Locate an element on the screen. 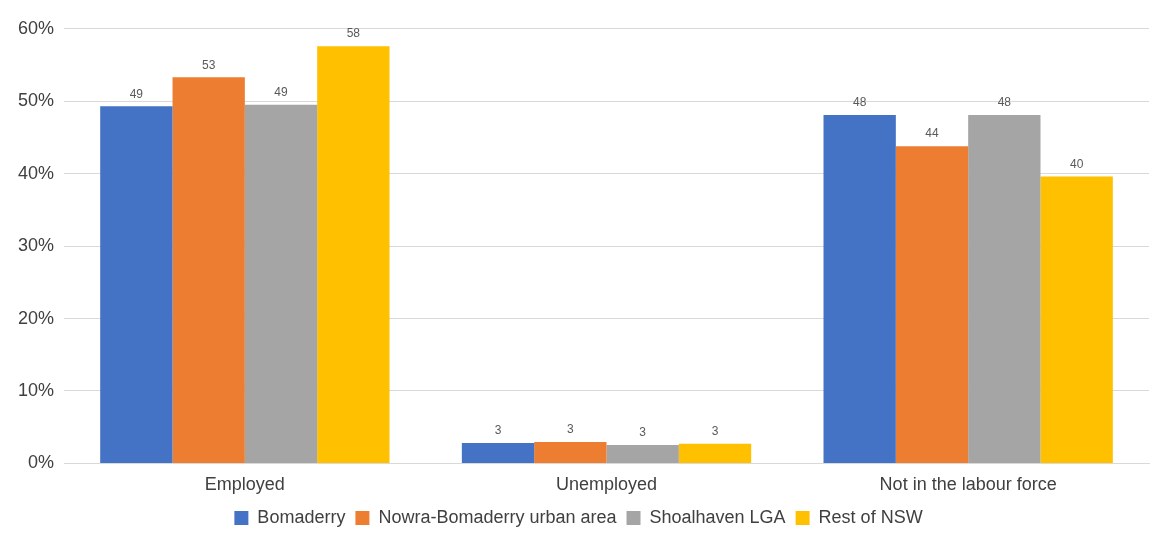  y-tick-label: 30% is located at coordinates (36, 245).